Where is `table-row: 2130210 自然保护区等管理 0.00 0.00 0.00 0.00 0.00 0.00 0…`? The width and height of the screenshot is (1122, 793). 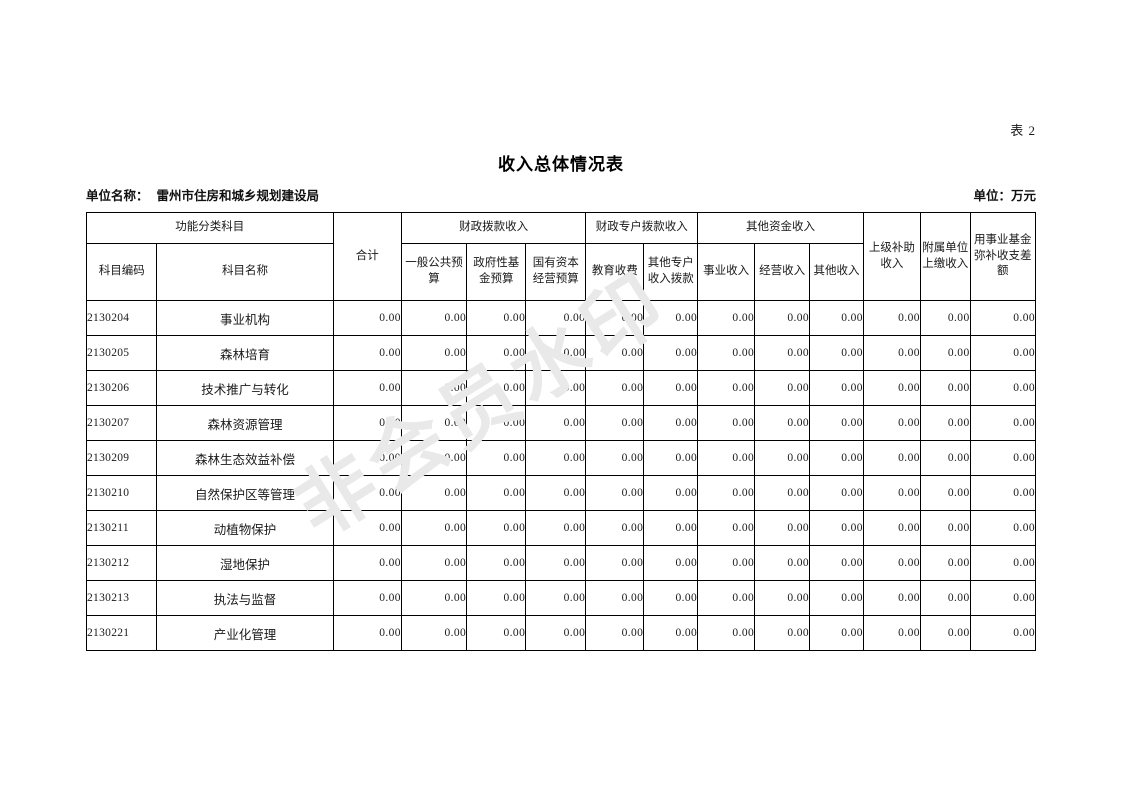 table-row: 2130210 自然保护区等管理 0.00 0.00 0.00 0.00 0.00 0.00 0… is located at coordinates (561, 493).